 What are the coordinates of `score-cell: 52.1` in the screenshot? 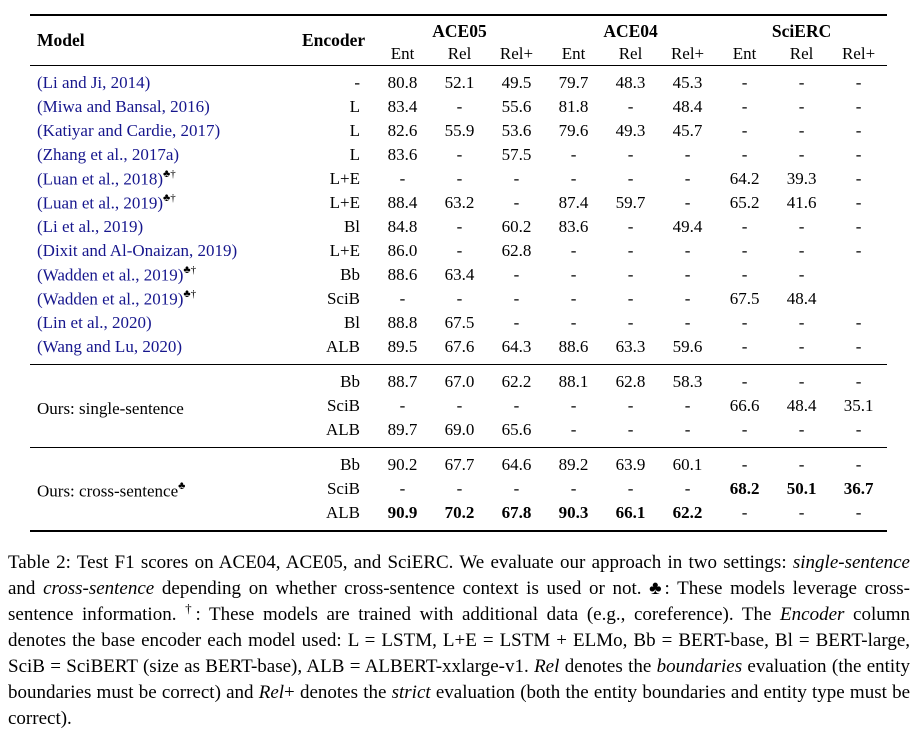 It's located at (459, 82).